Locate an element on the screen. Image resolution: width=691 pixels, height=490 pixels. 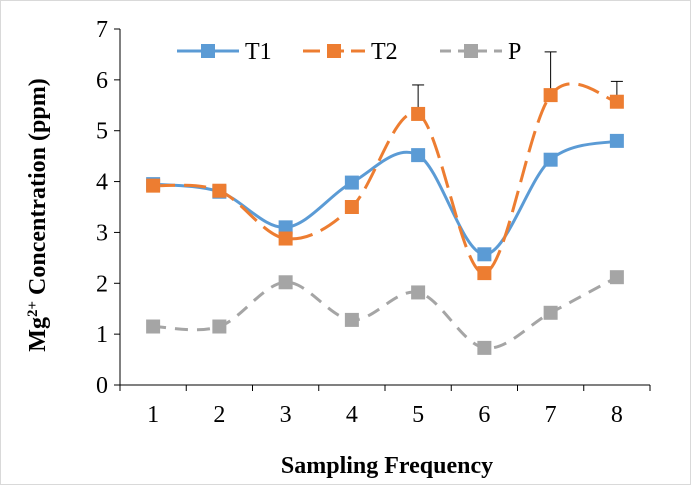
x-tick-labels: 1 2 3 4 5 6 7 8 is located at coordinates (385, 415).